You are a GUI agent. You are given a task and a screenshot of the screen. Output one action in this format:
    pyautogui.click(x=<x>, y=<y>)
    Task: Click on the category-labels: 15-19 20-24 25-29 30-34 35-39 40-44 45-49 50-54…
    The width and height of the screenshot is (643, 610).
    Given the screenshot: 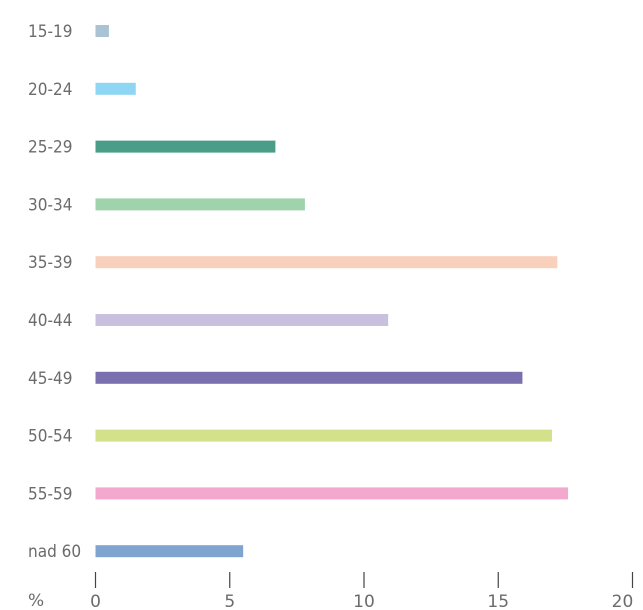 What is the action you would take?
    pyautogui.click(x=54, y=292)
    